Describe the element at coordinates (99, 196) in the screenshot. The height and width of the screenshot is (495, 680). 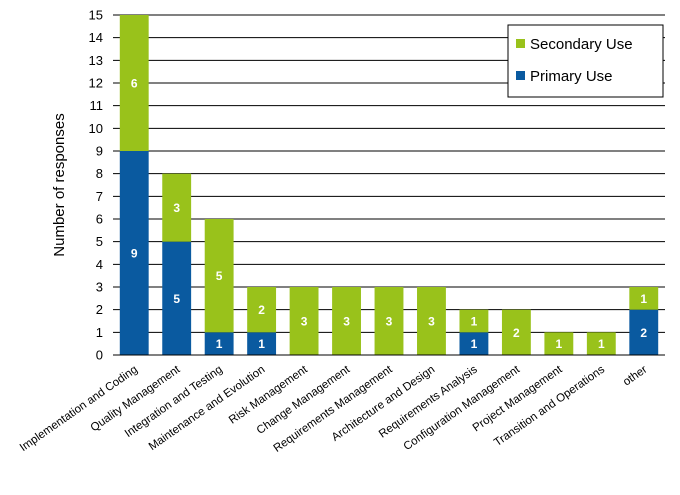
I see `y-tick-label: 7` at that location.